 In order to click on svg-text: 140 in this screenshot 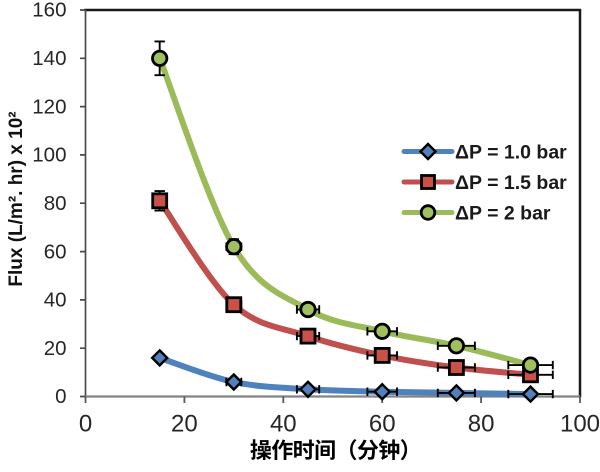, I will do `click(49, 58)`.